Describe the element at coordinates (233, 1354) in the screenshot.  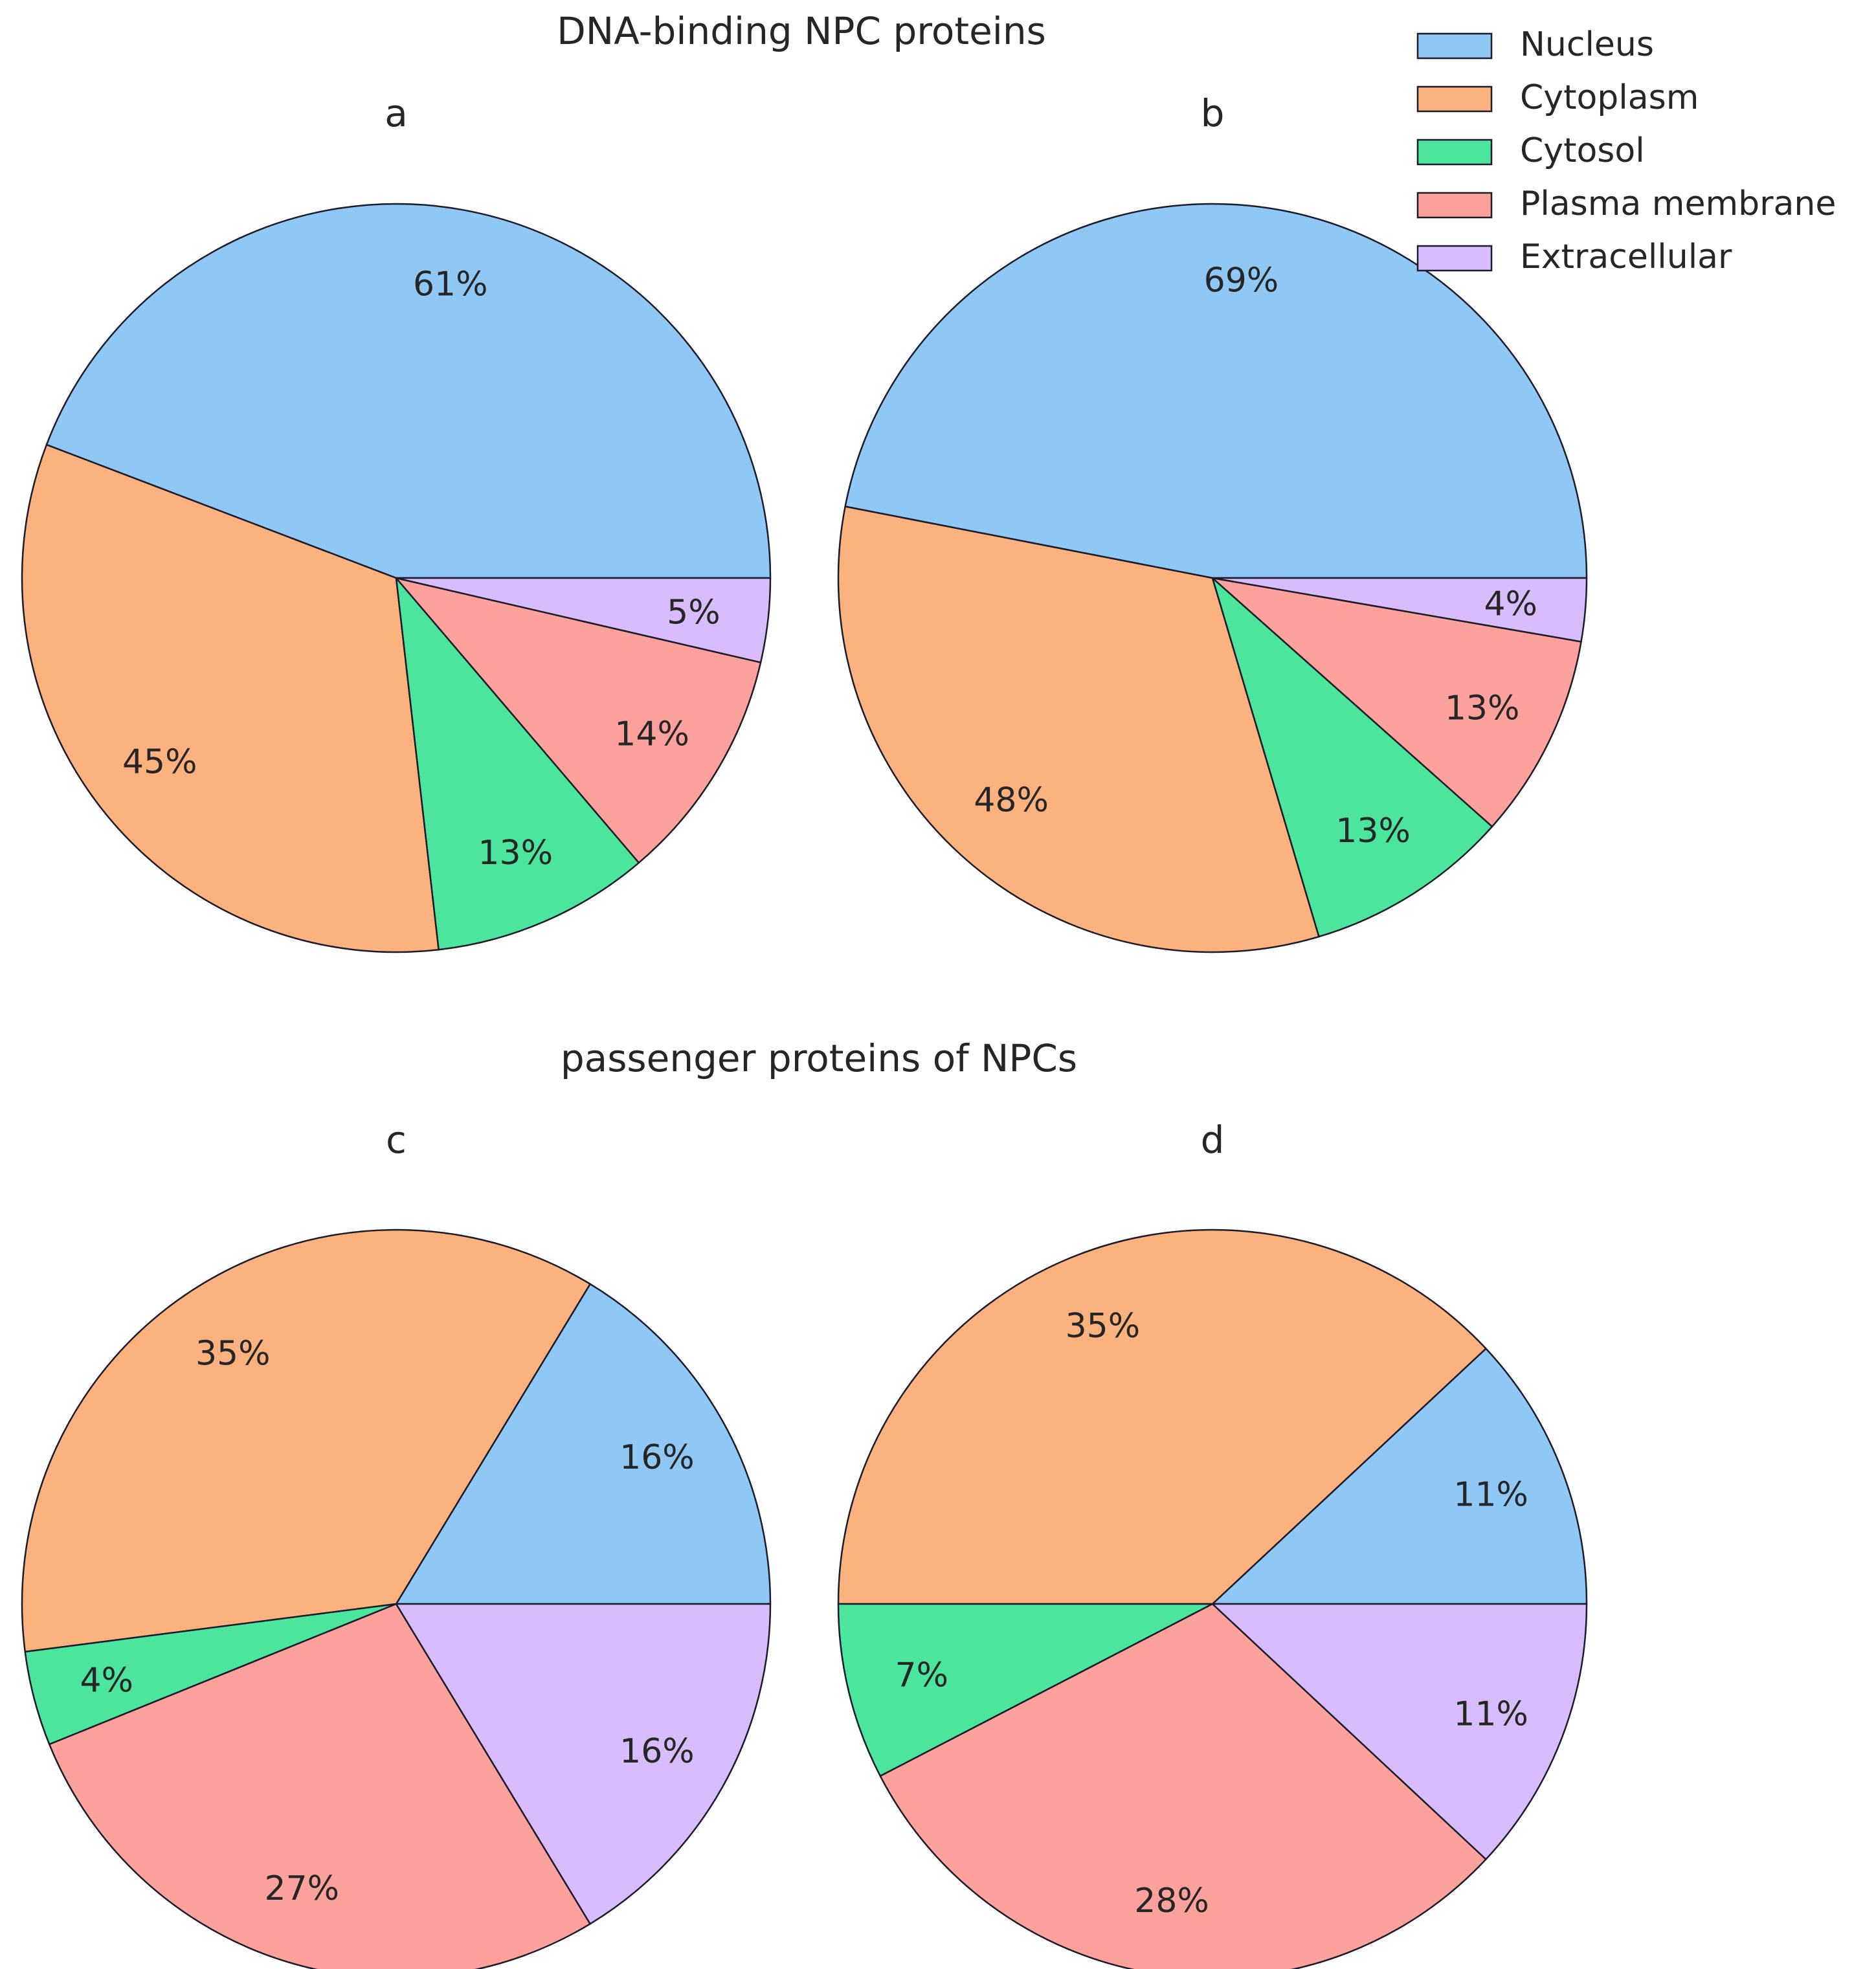
I see `pct-label-c-cytoplasm: 35%` at that location.